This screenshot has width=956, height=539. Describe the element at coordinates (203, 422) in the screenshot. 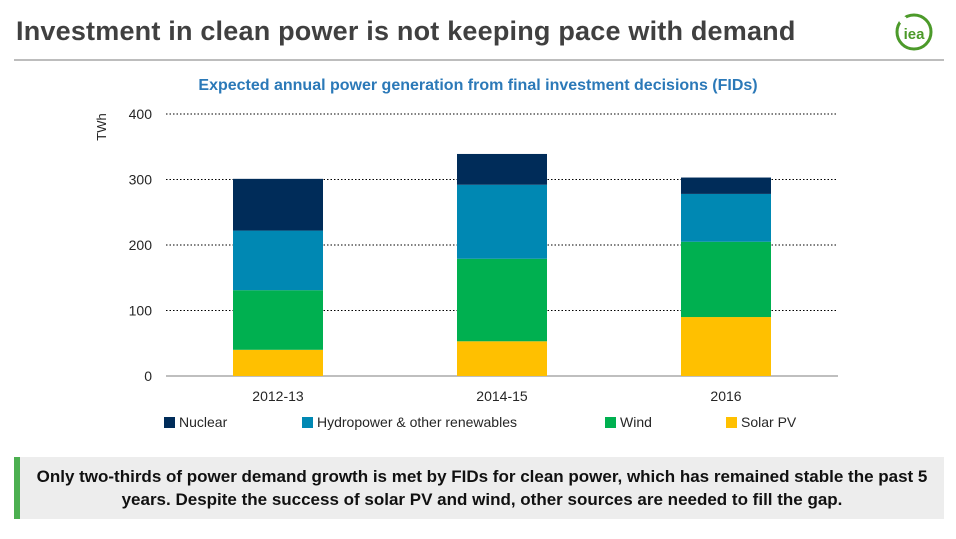

I see `legend-label: Nuclear` at that location.